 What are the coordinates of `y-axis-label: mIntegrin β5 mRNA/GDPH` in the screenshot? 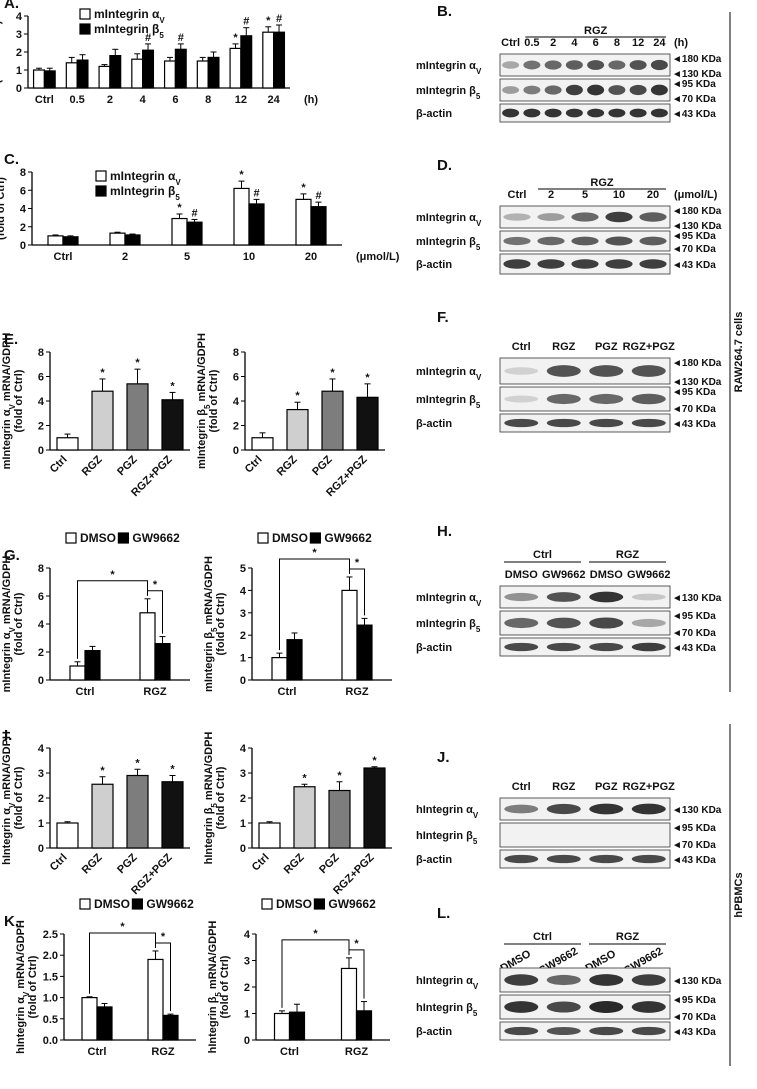 It's located at (211, 624).